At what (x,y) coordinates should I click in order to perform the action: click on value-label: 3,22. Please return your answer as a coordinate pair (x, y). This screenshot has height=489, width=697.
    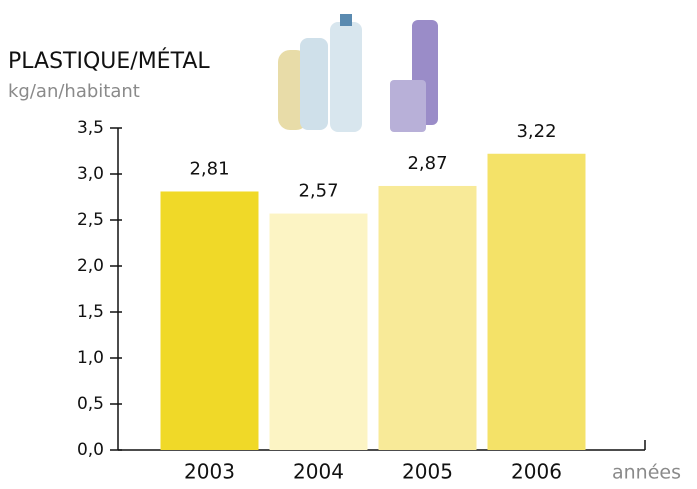
    Looking at the image, I should click on (536, 131).